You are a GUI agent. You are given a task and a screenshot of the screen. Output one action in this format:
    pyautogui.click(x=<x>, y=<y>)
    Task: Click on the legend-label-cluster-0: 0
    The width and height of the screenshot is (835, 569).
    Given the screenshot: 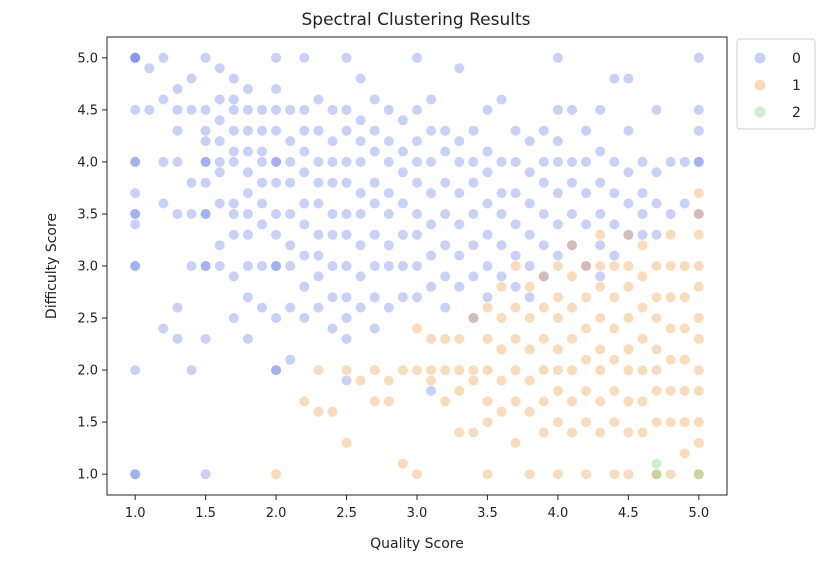 What is the action you would take?
    pyautogui.click(x=796, y=59)
    